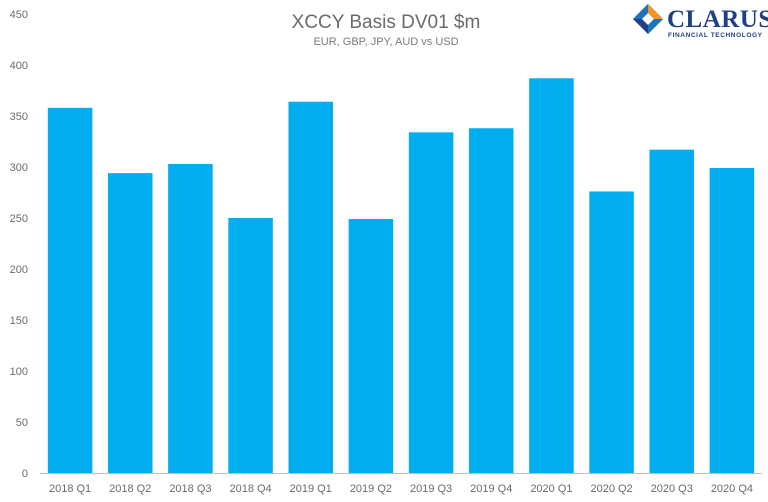 This screenshot has width=768, height=502. What do you see at coordinates (19, 372) in the screenshot?
I see `y-tick-label: 100` at bounding box center [19, 372].